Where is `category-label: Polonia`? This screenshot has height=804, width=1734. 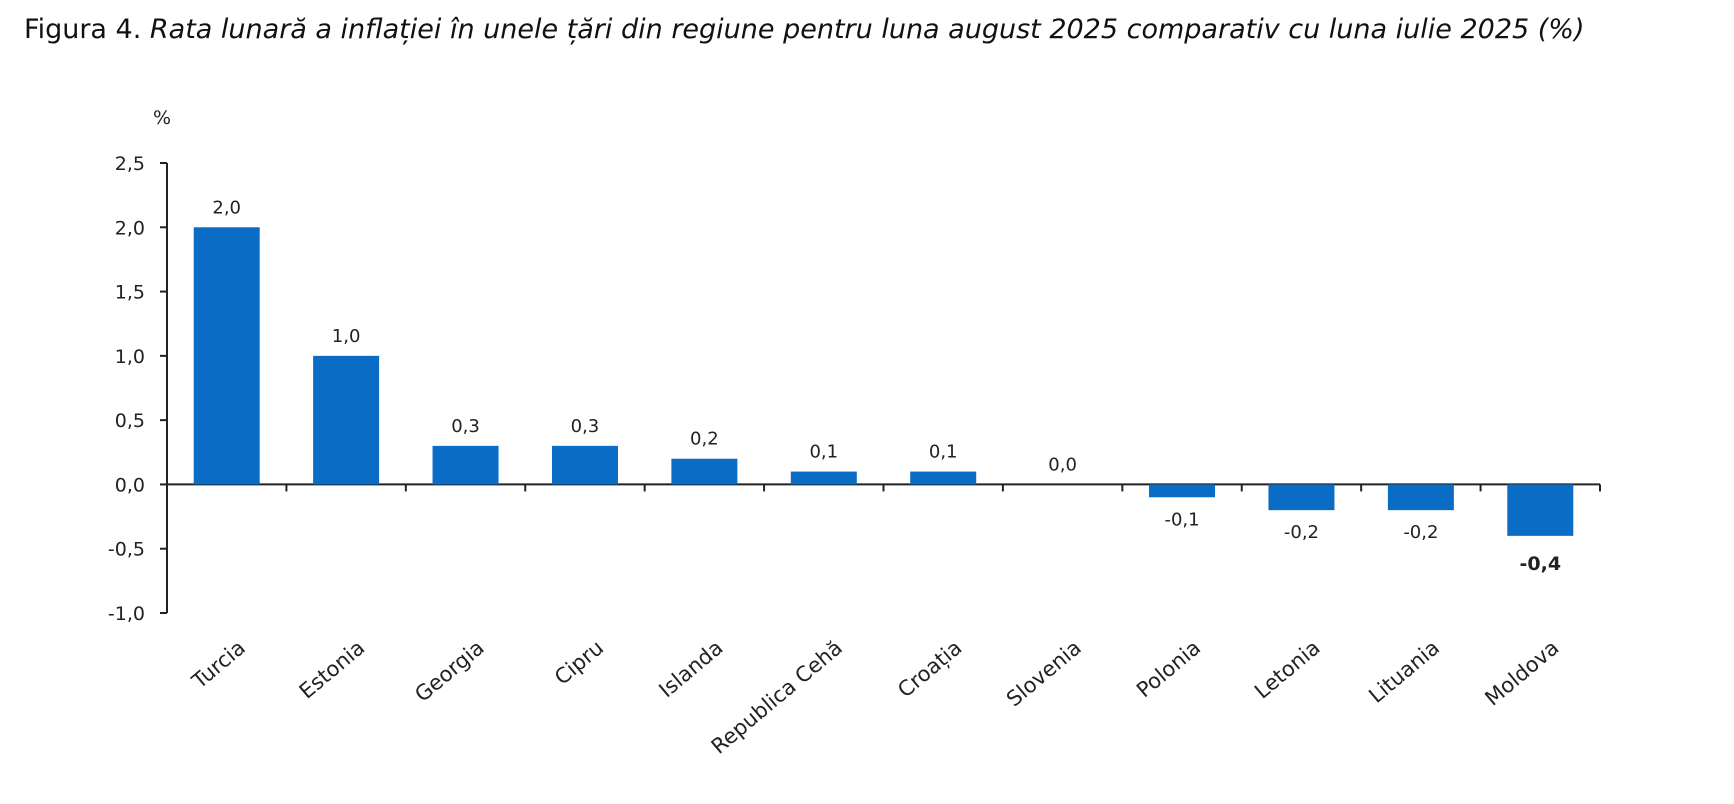 category-label: Polonia is located at coordinates (1168, 668).